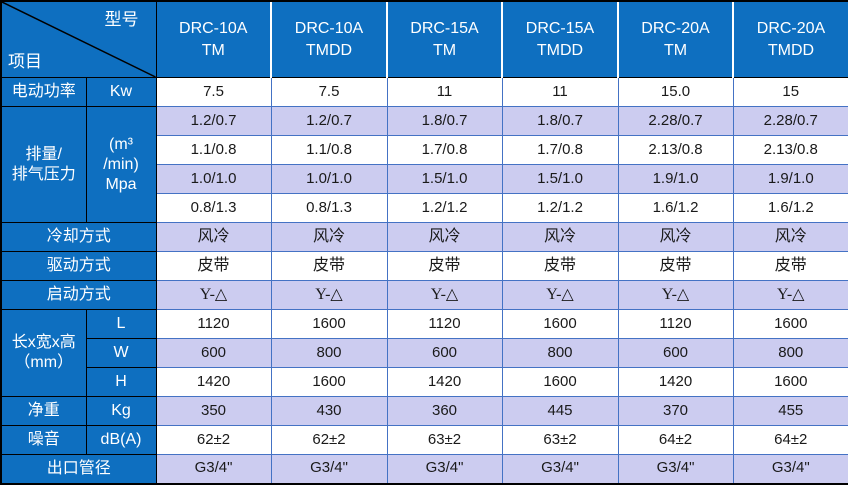 Image resolution: width=848 pixels, height=485 pixels. What do you see at coordinates (78, 266) in the screenshot?
I see `drive-label: 驱动方式` at bounding box center [78, 266].